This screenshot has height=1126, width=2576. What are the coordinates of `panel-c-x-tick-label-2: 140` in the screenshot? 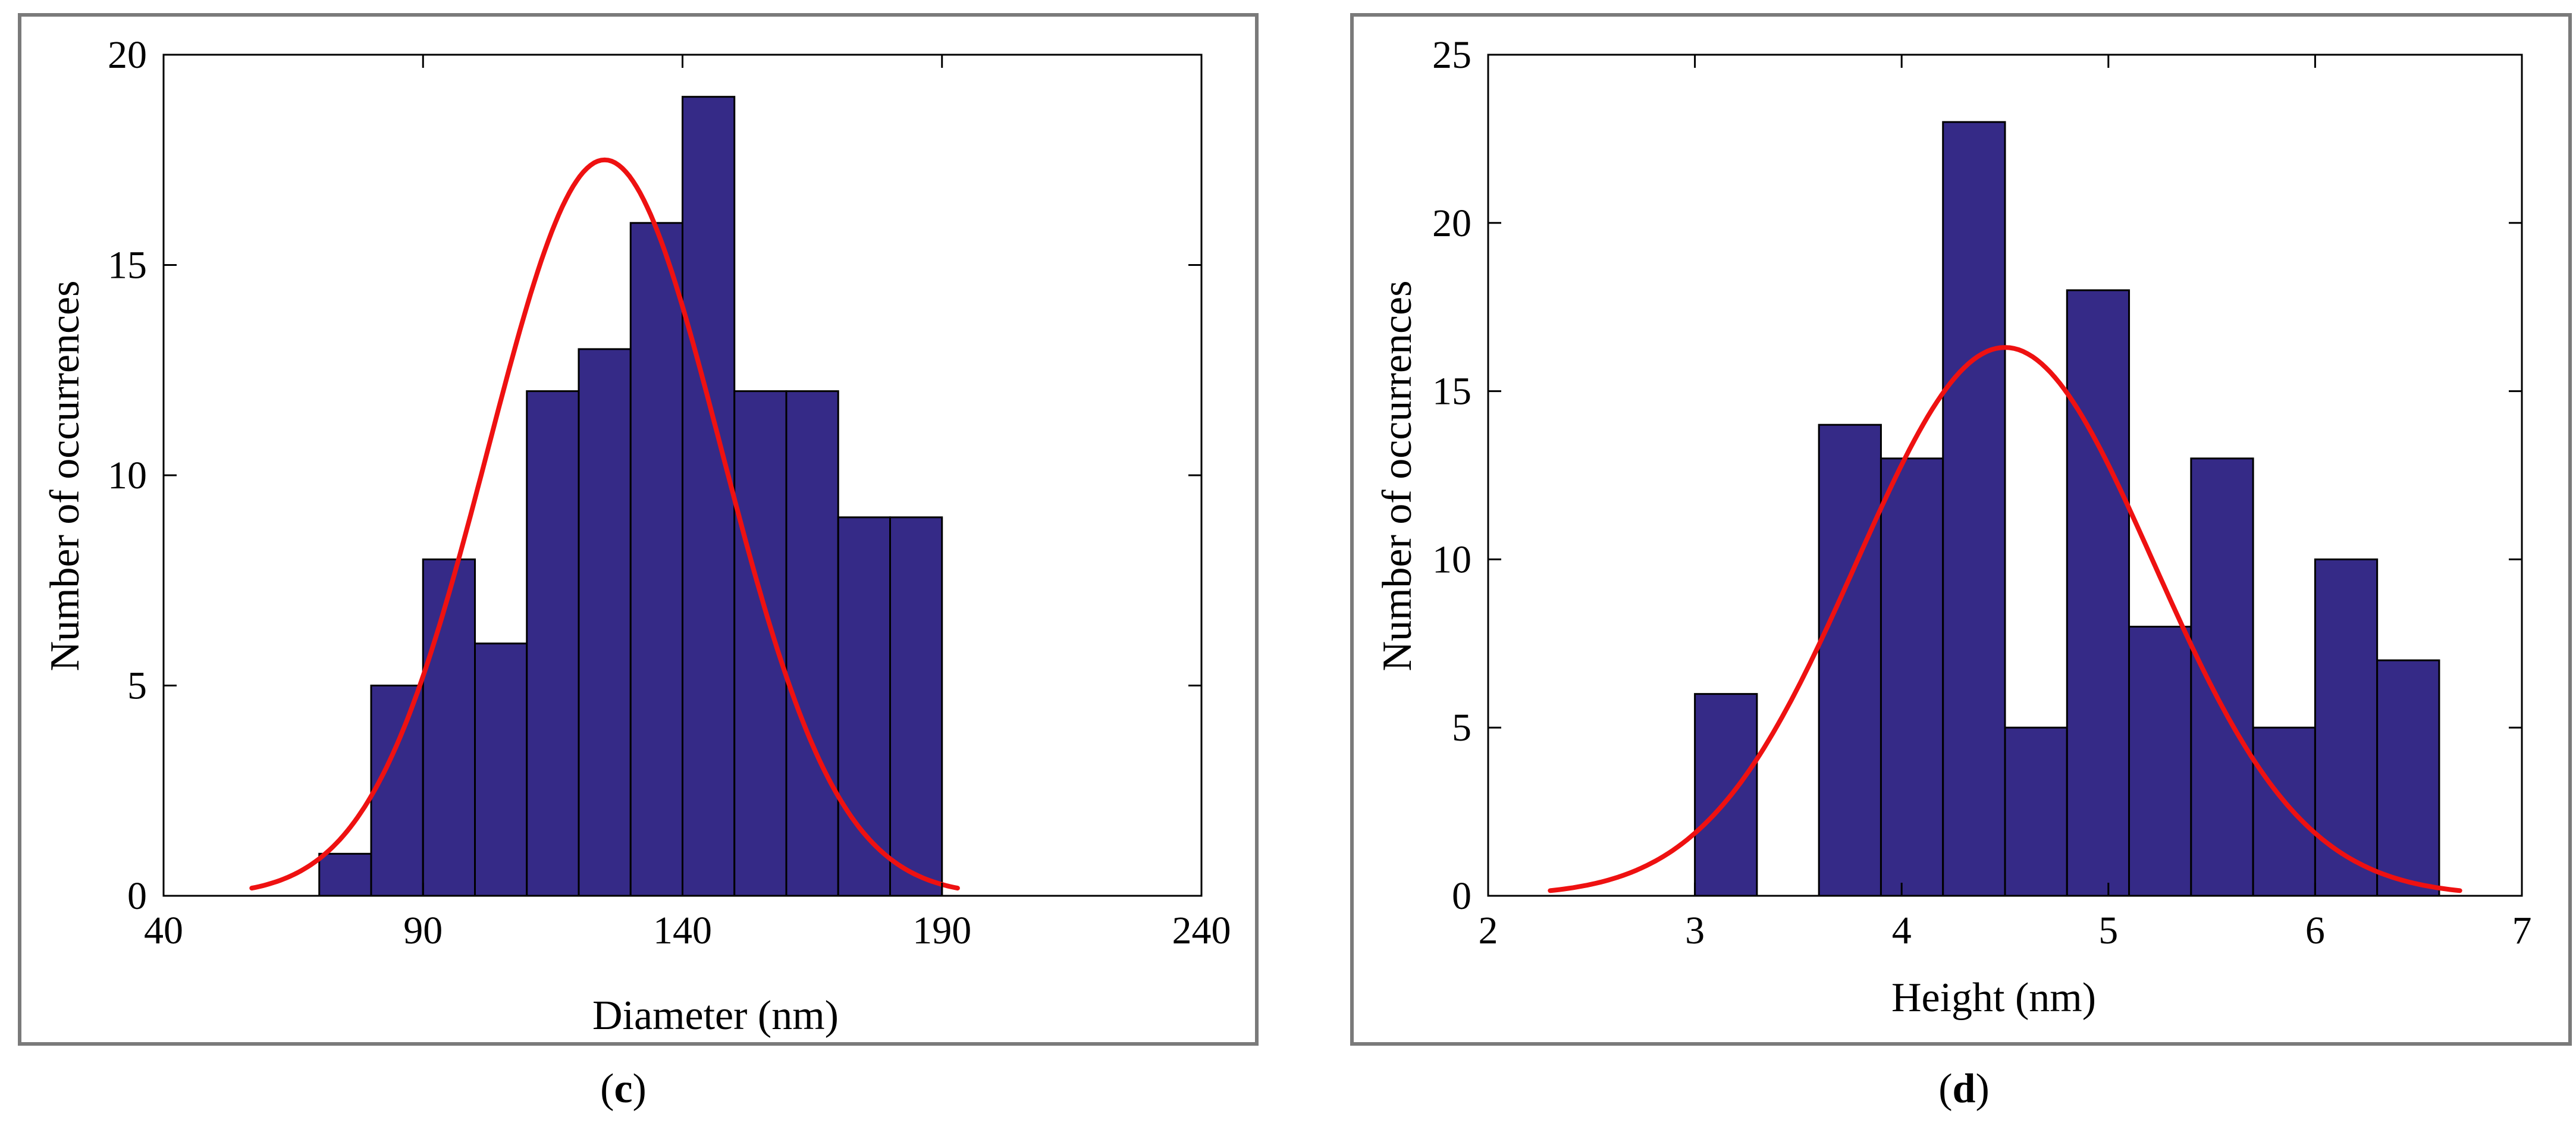 It's located at (682, 930).